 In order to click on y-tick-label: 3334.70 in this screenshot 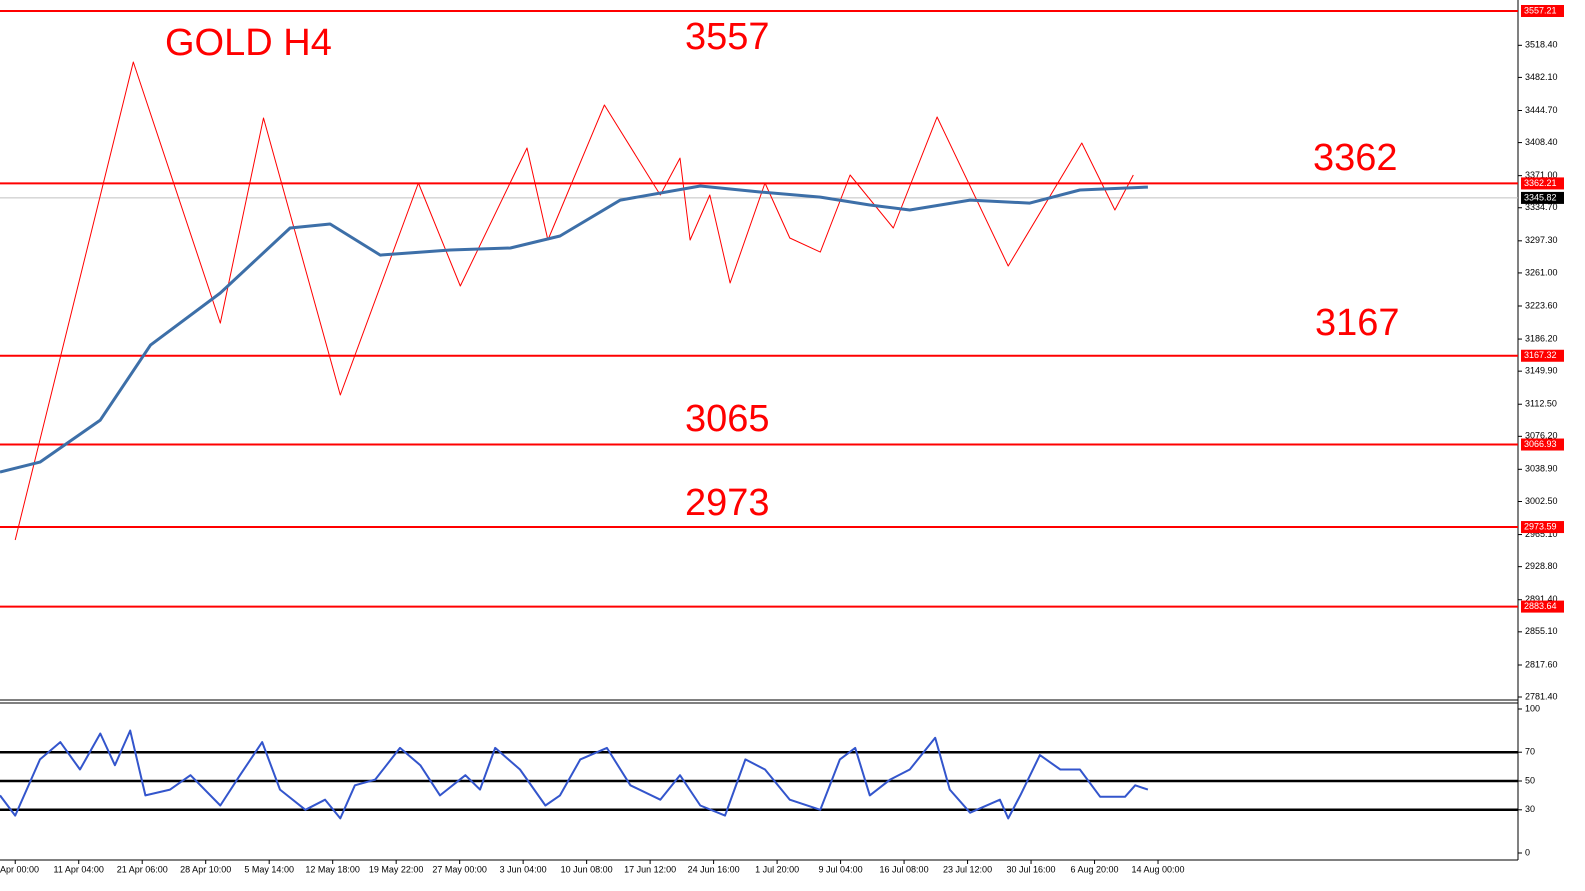, I will do `click(1541, 207)`.